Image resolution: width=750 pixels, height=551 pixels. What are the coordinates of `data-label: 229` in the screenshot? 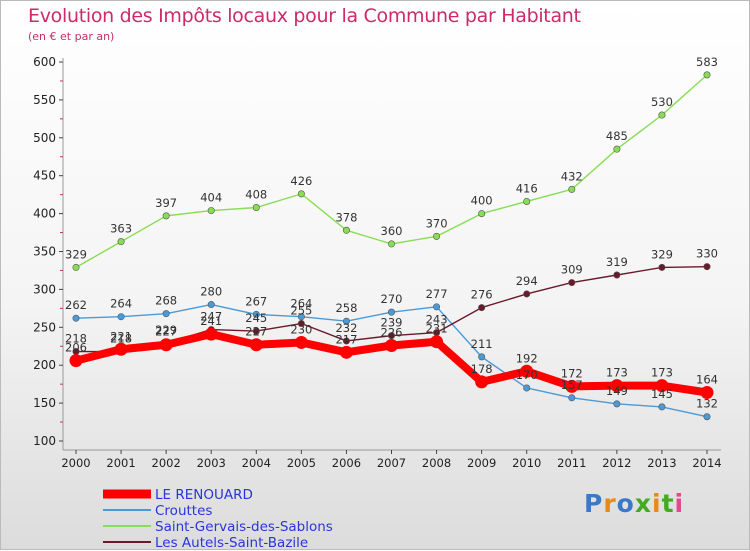 It's located at (166, 330).